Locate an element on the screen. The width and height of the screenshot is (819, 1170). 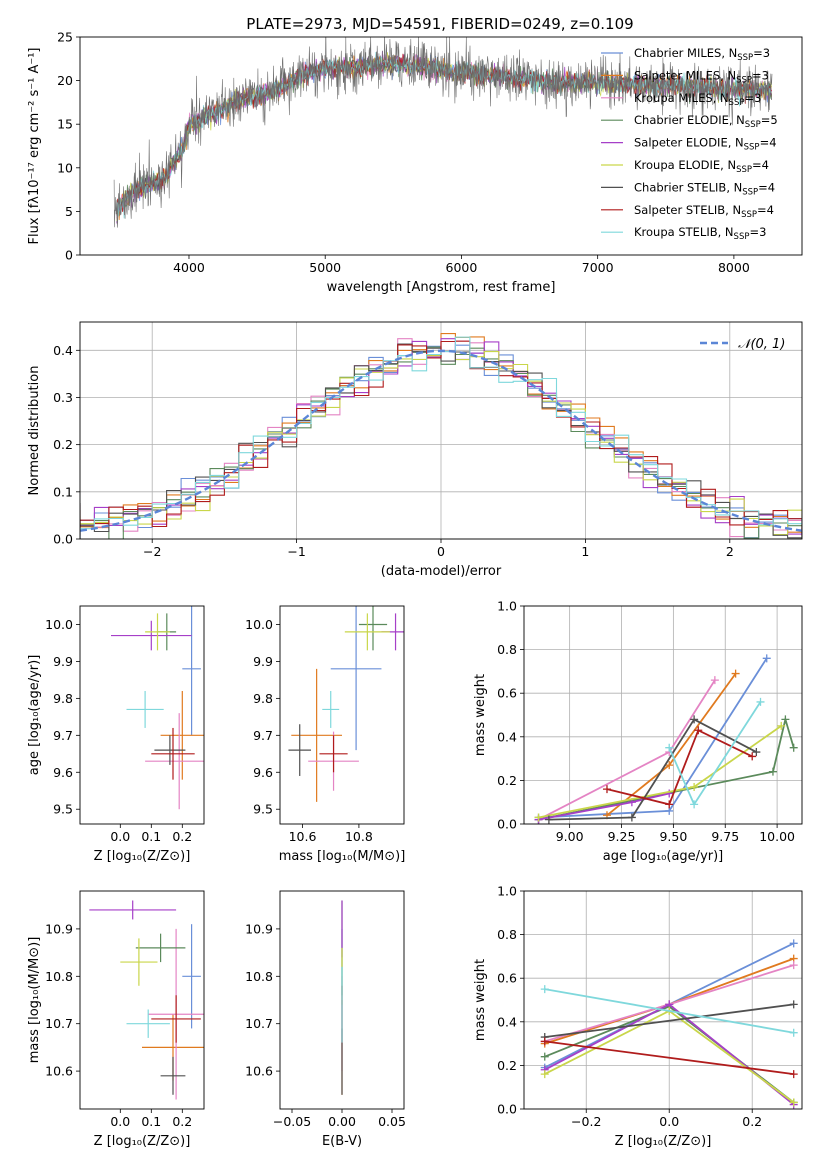
legend-label-main: Kroupa STELIB, N is located at coordinates (684, 232).